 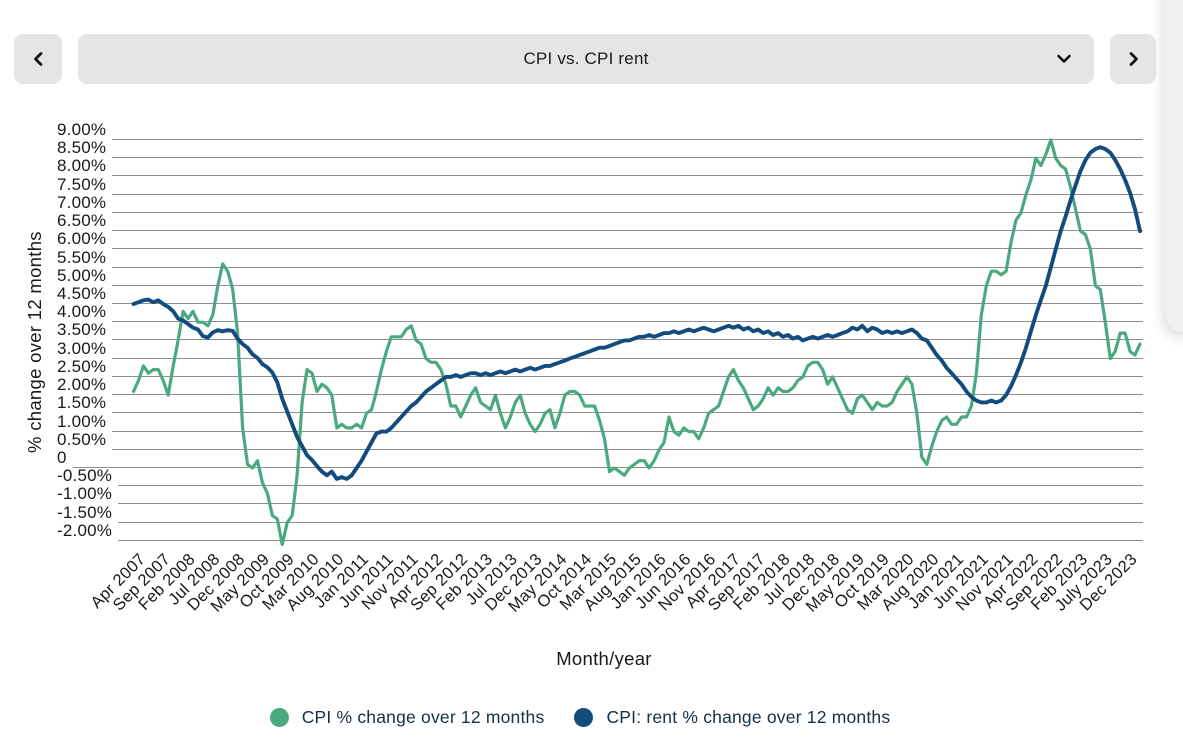 What do you see at coordinates (82, 403) in the screenshot?
I see `y-tick-label: 1.50%` at bounding box center [82, 403].